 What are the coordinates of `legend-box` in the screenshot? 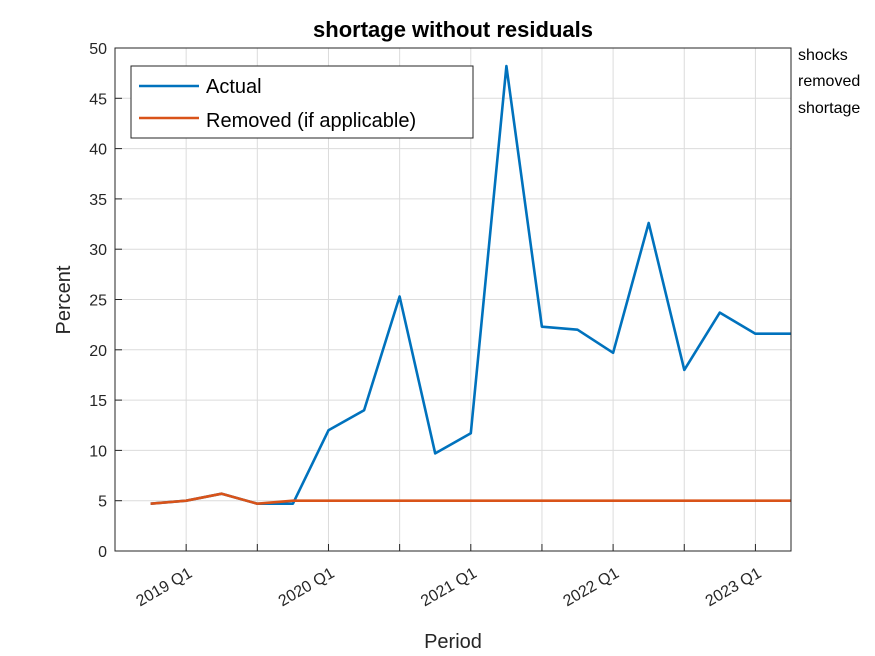 It's located at (302, 102).